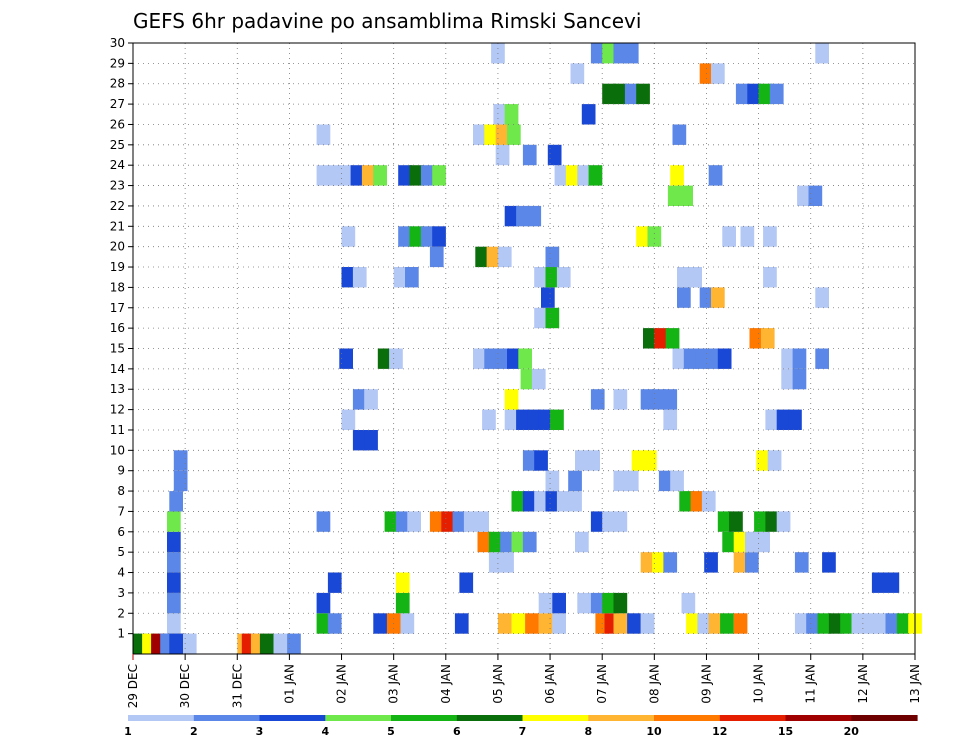 The image size is (960, 742). Describe the element at coordinates (237, 686) in the screenshot. I see `x-tick-label: 31 DEC` at that location.